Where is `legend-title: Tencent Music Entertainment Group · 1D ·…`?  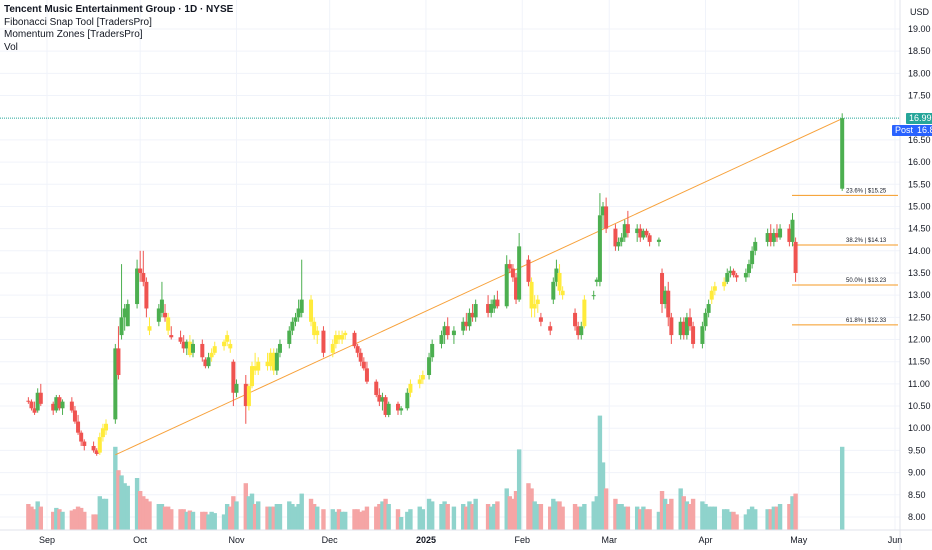
legend-title: Tencent Music Entertainment Group · 1D ·… is located at coordinates (119, 9).